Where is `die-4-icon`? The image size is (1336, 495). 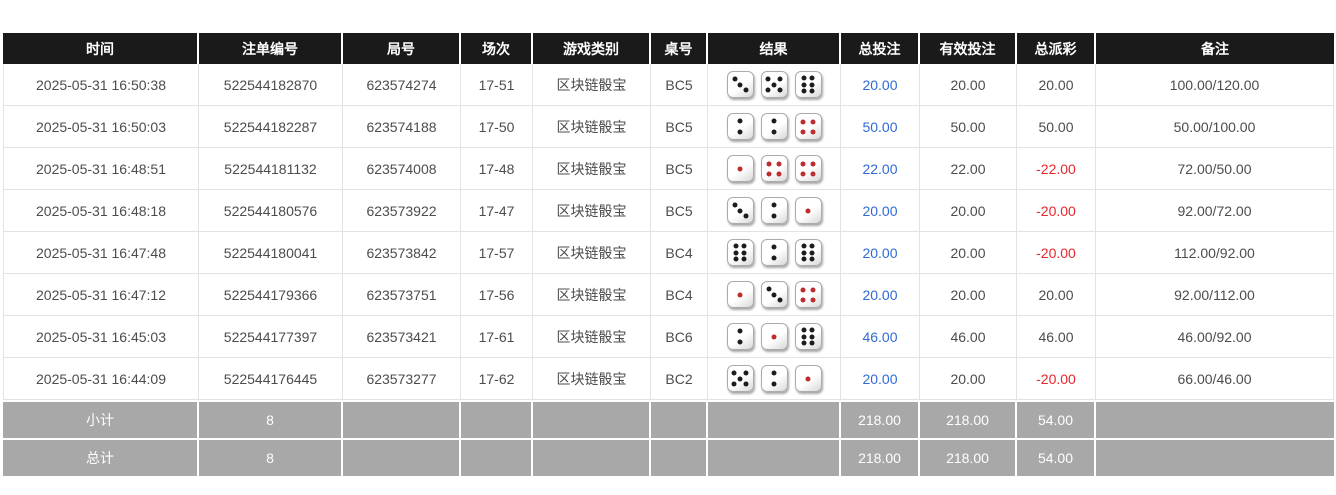 die-4-icon is located at coordinates (808, 126).